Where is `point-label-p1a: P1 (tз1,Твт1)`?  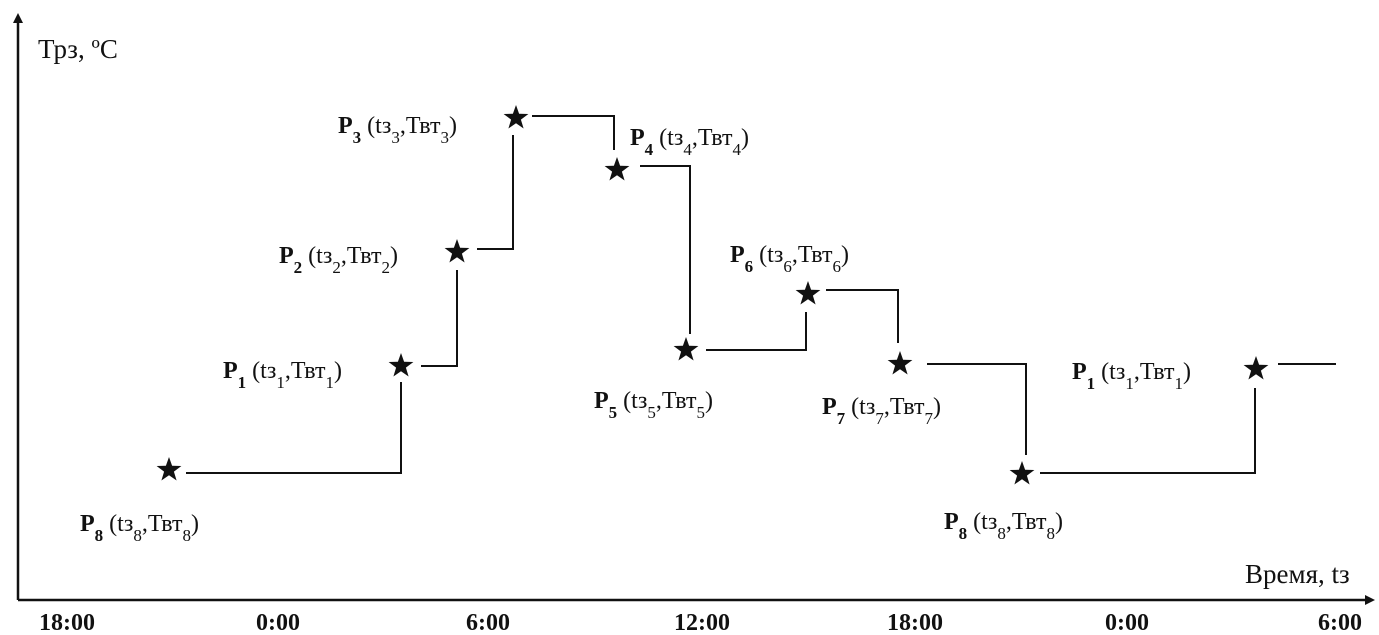 point-label-p1a: P1 (tз1,Твт1) is located at coordinates (282, 375).